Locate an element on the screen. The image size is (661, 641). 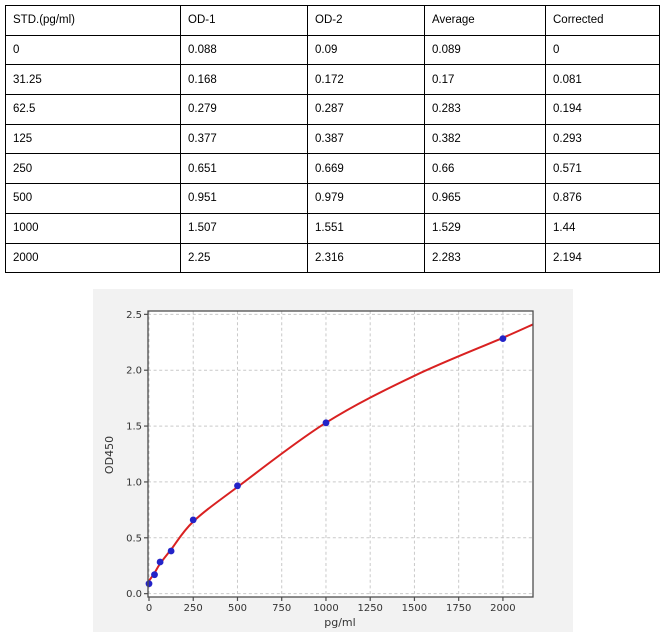
table-row: 31.25 0.168 0.172 0.17 0.081 is located at coordinates (332, 80).